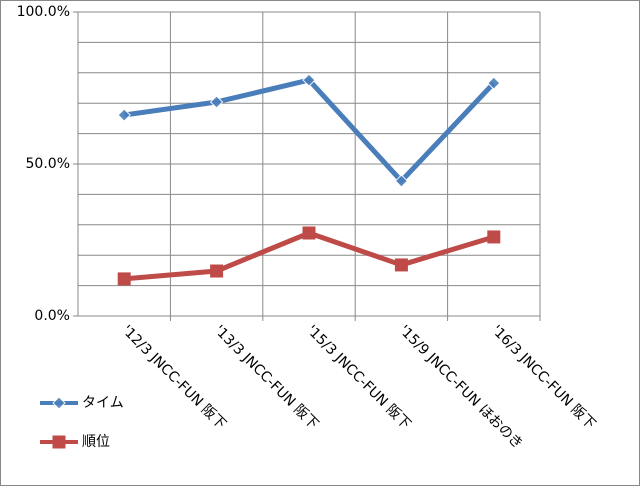 The image size is (640, 486). What do you see at coordinates (96, 442) in the screenshot?
I see `legend-label: 順位` at bounding box center [96, 442].